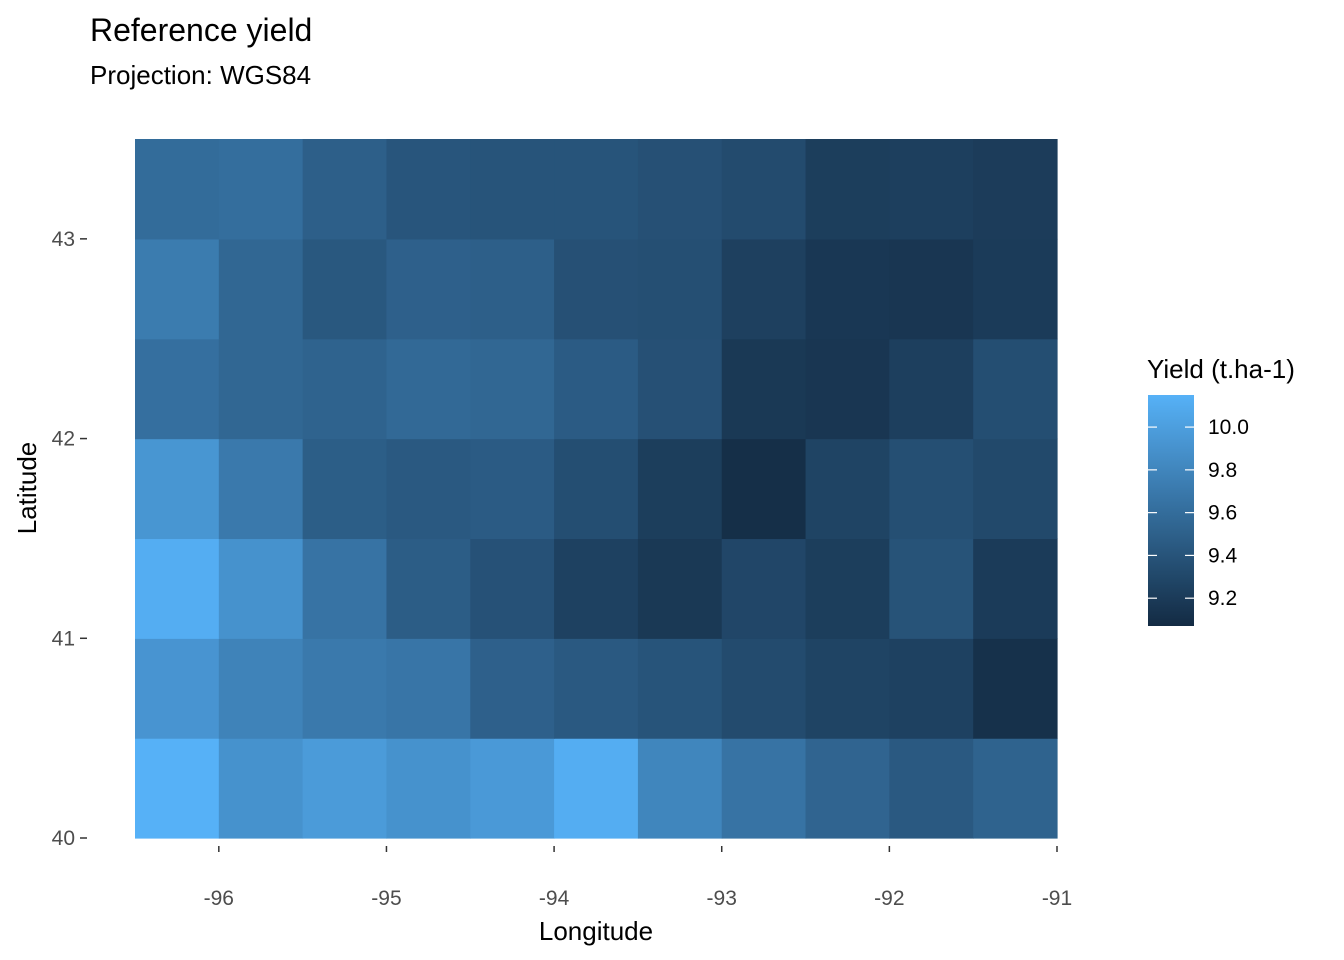 This screenshot has height=960, width=1344. I want to click on y-tick-label: 43, so click(63, 239).